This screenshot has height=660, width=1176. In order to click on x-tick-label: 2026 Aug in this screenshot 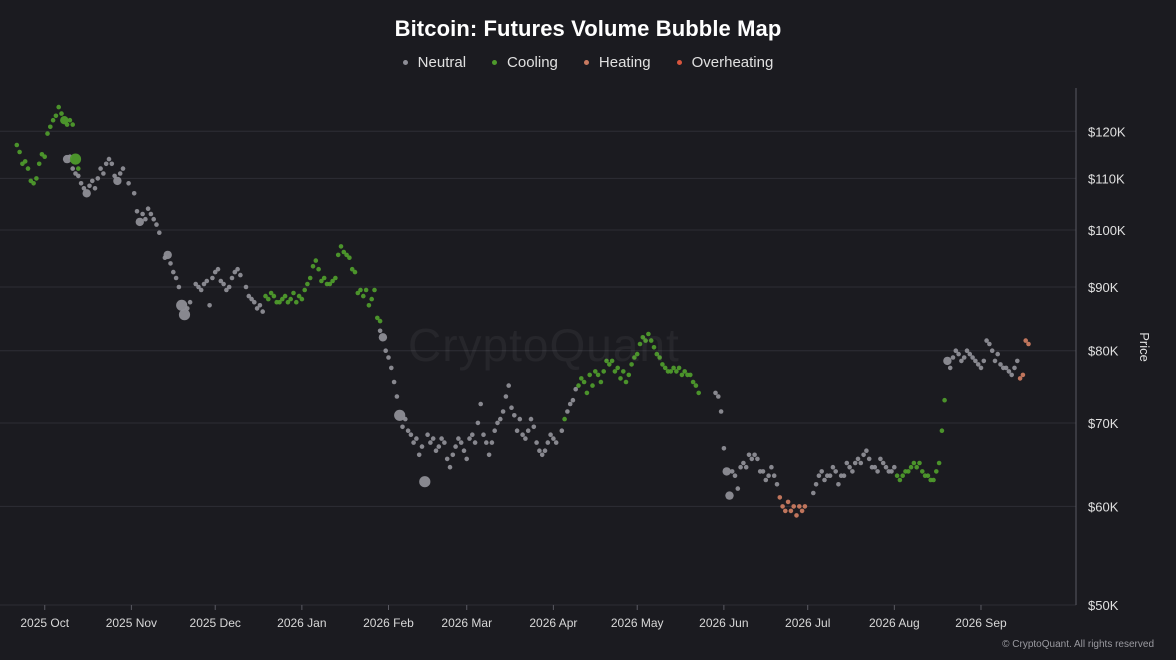, I will do `click(894, 623)`.